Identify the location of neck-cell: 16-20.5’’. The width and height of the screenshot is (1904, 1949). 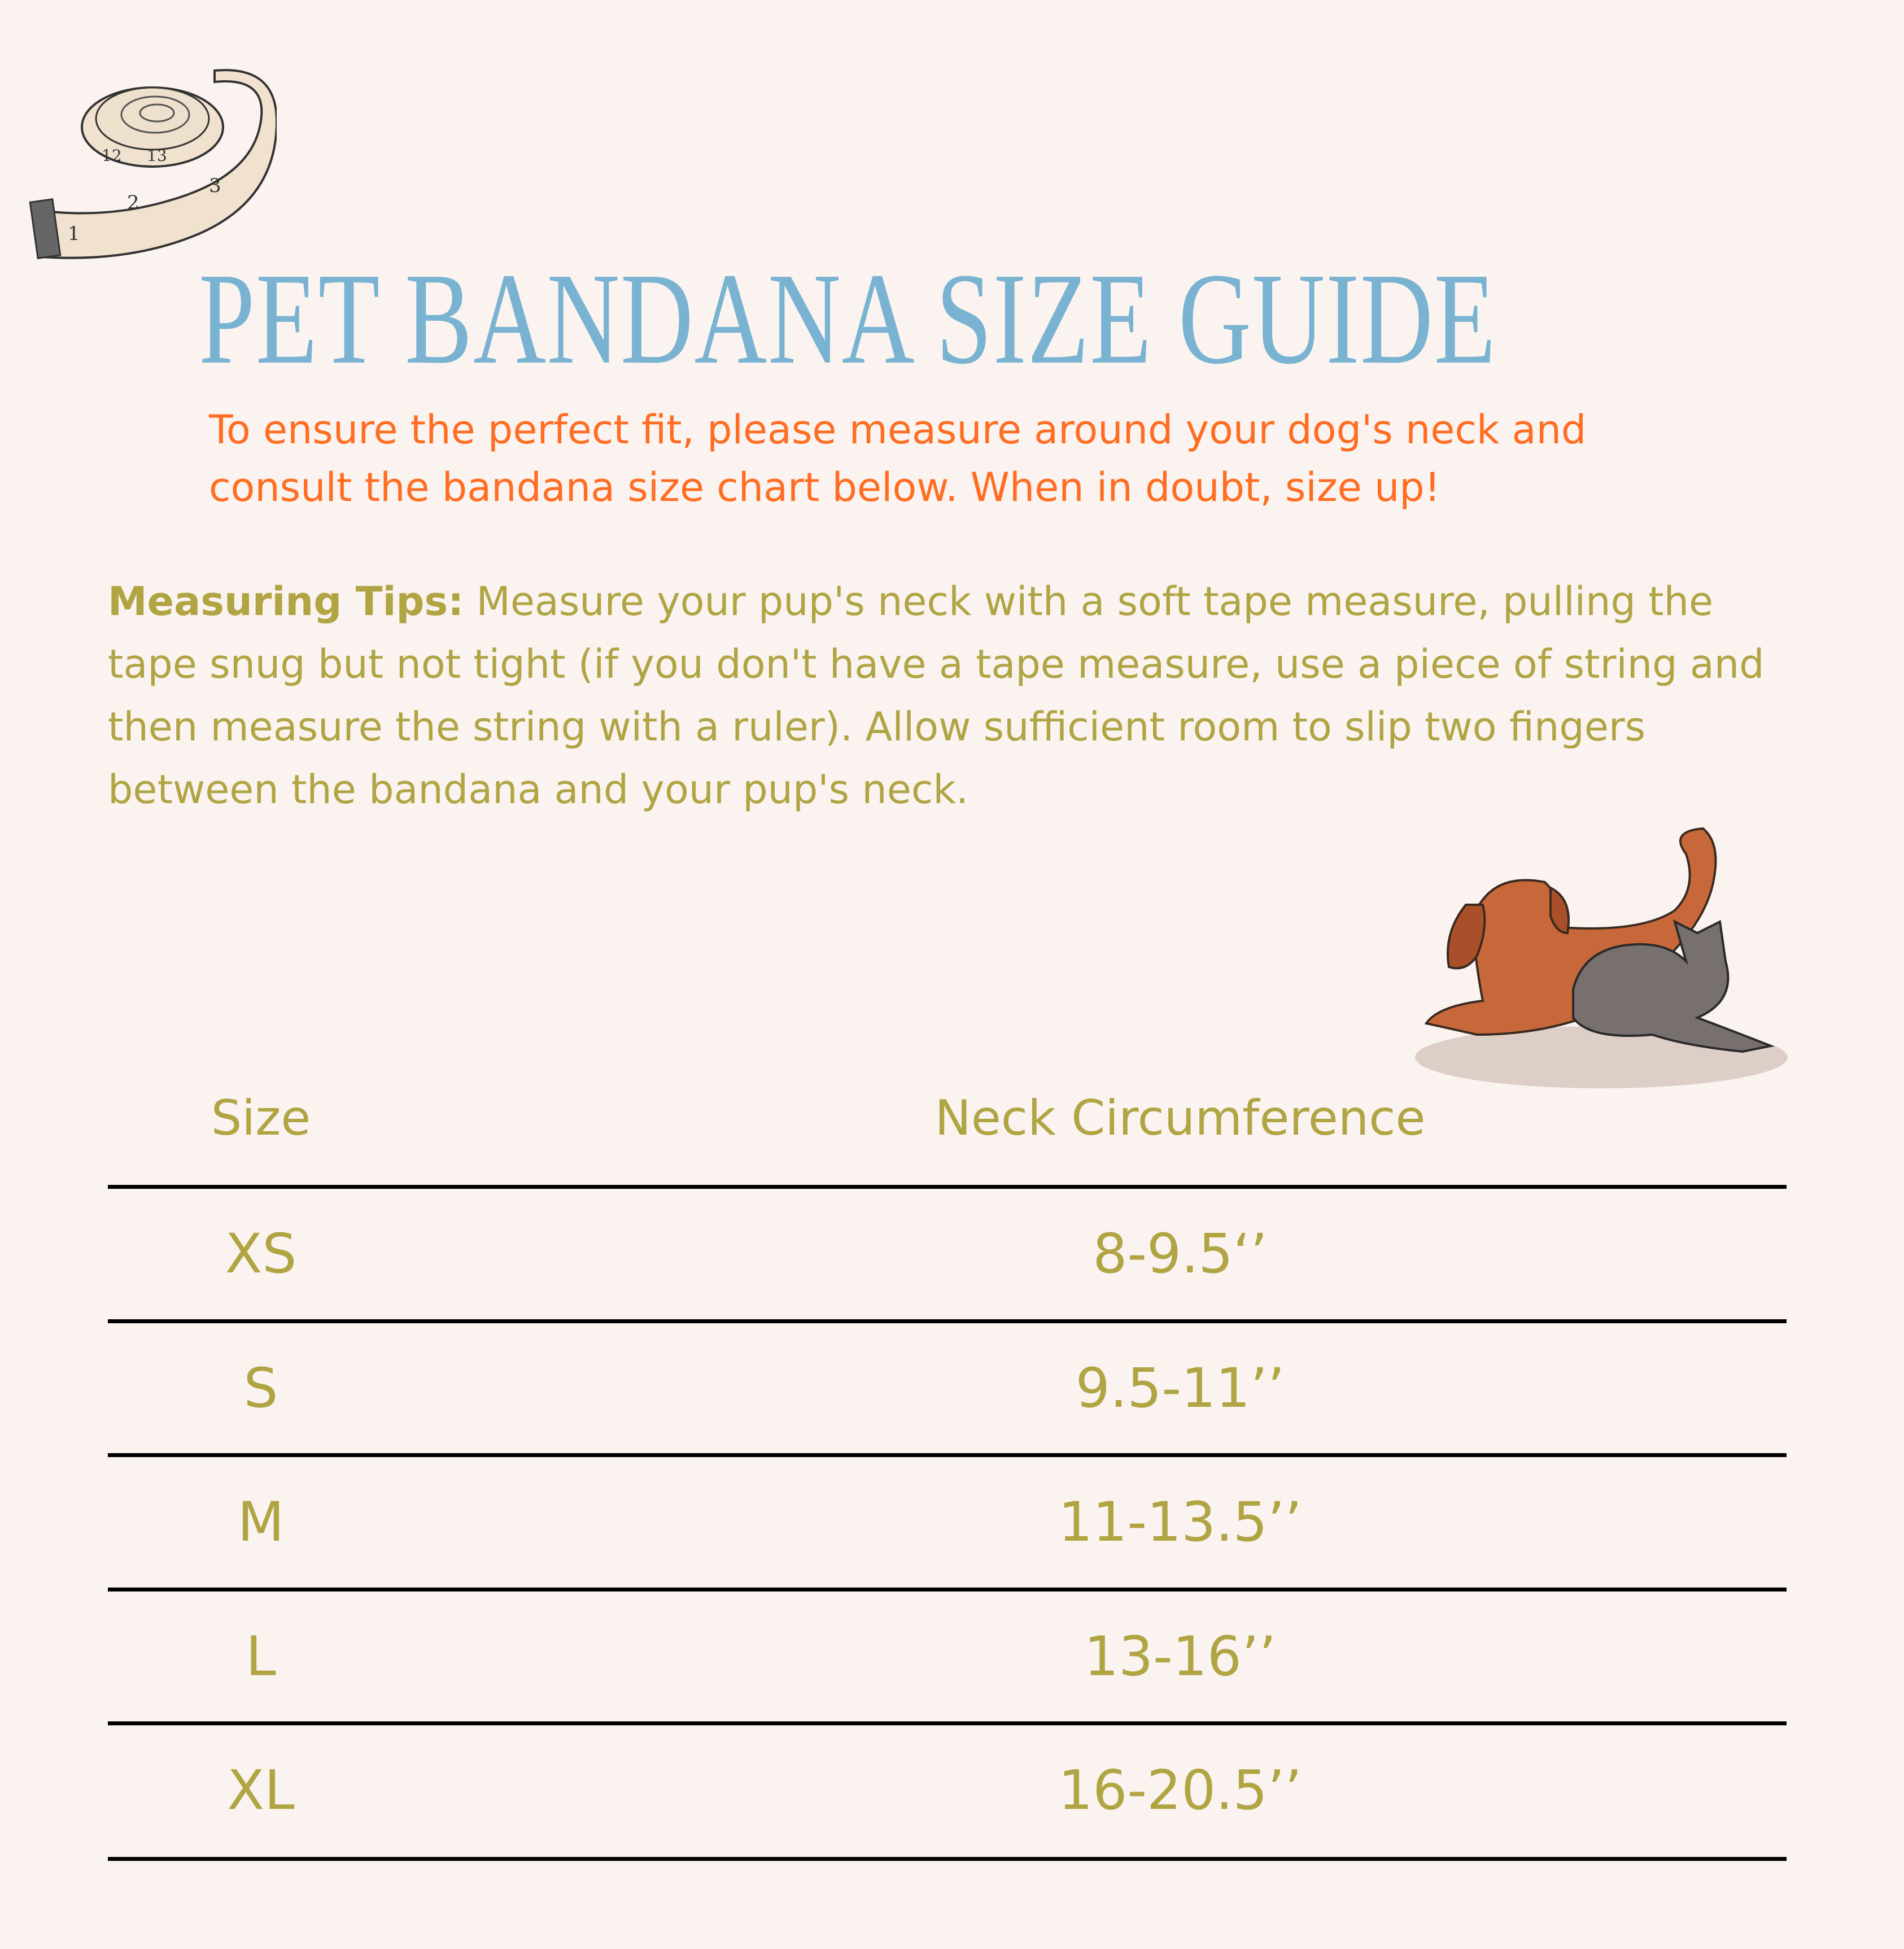
(1180, 1790).